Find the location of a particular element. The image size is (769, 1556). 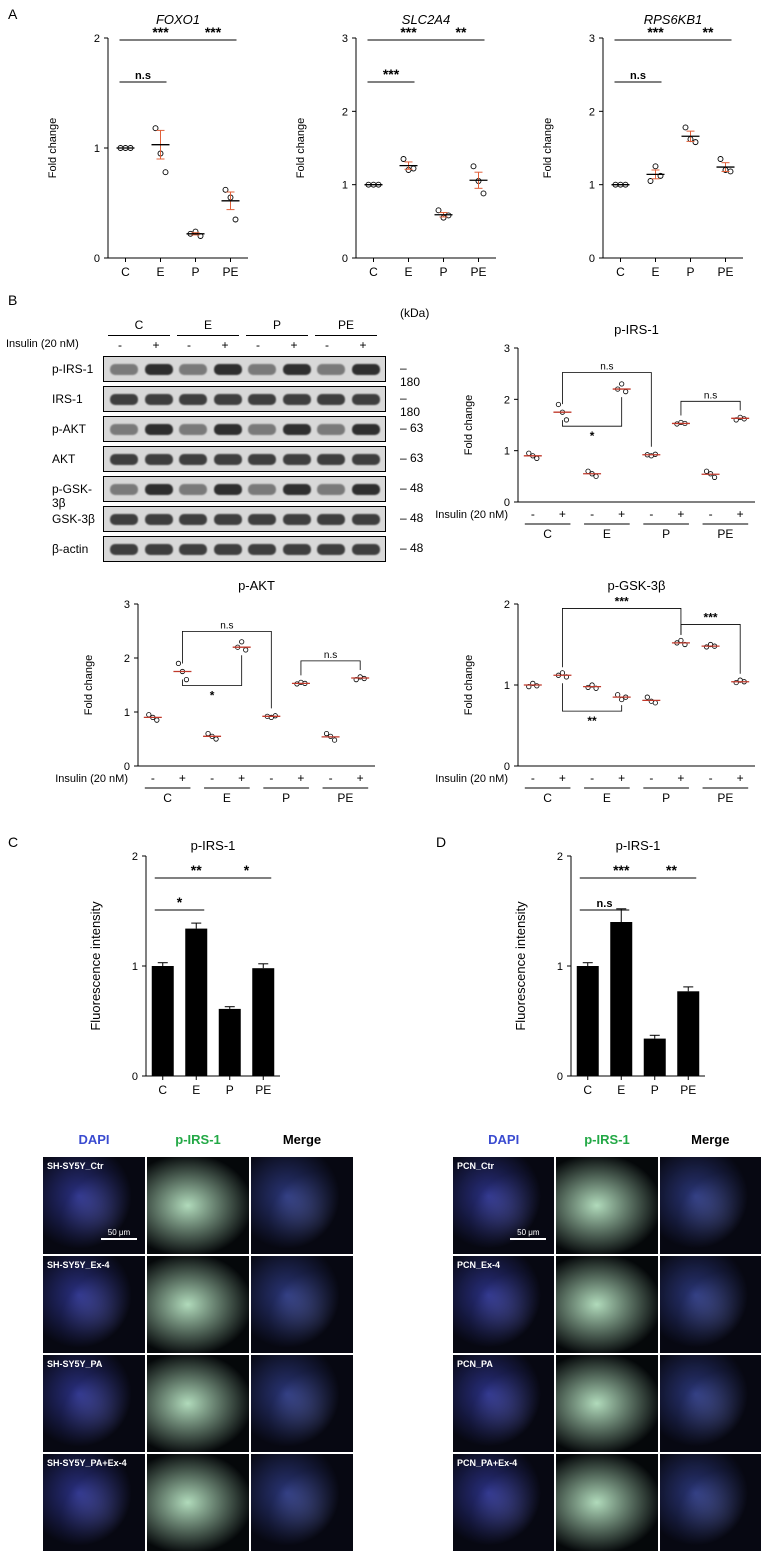

blot-row-label: p-GSK-3β is located at coordinates (72, 496).